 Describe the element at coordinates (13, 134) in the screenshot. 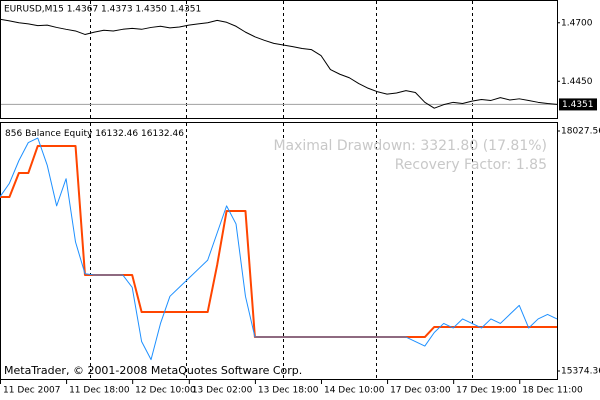

I see `header-id: 856` at that location.